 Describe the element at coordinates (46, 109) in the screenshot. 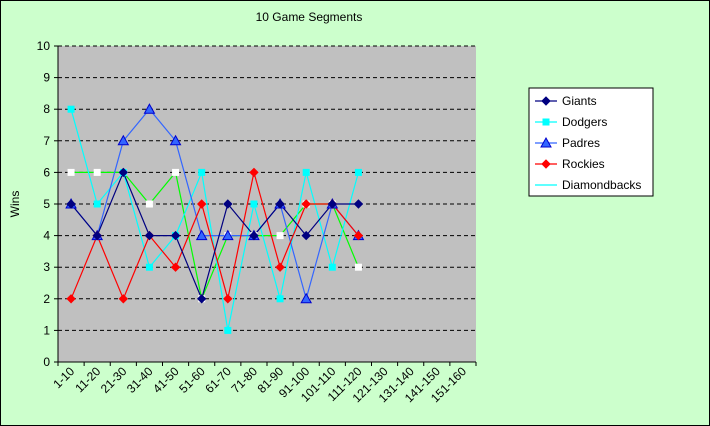

I see `y-tick-label: 8` at that location.